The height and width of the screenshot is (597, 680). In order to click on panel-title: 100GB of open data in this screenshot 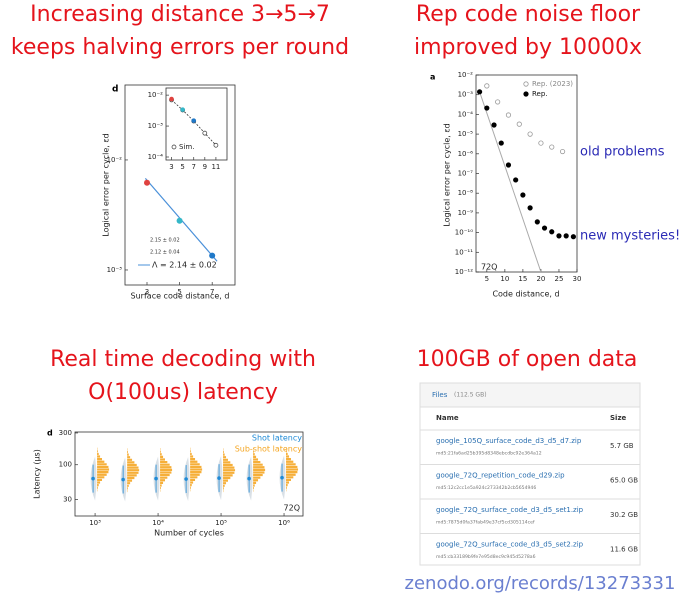, I will do `click(527, 359)`.